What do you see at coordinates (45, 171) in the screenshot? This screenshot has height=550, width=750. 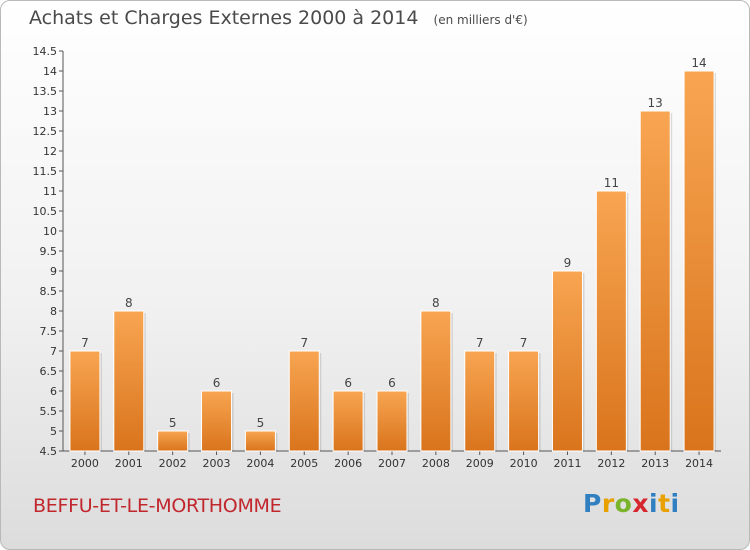 I see `y-tick-label: 11.5` at bounding box center [45, 171].